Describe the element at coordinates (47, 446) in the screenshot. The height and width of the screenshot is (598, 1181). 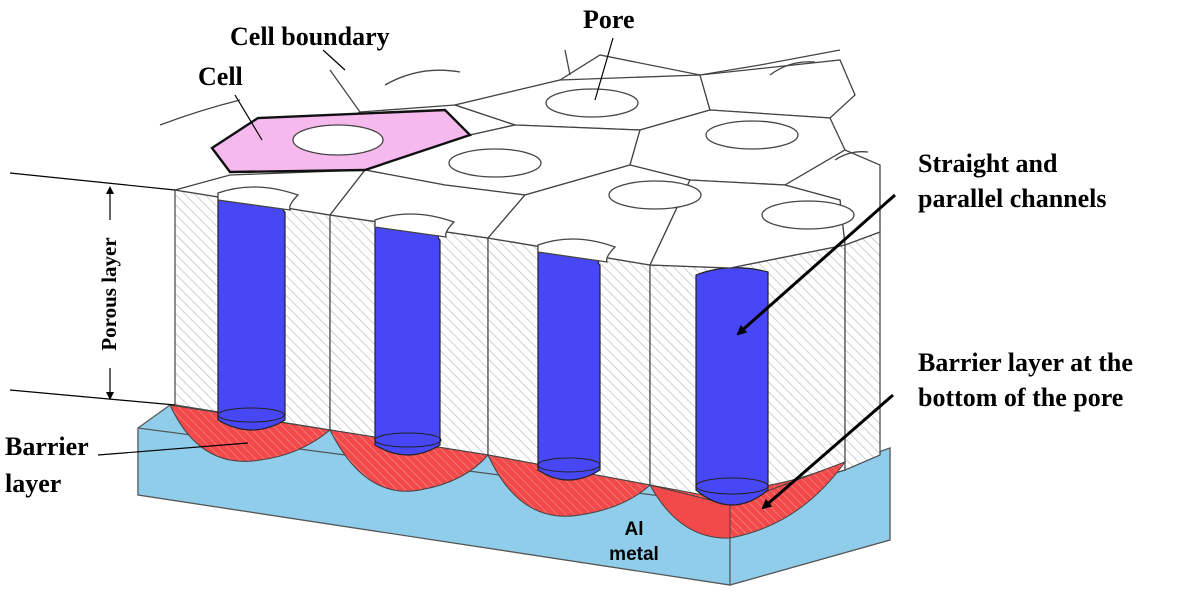
I see `barrier-layer-label-line1: Barrier` at that location.